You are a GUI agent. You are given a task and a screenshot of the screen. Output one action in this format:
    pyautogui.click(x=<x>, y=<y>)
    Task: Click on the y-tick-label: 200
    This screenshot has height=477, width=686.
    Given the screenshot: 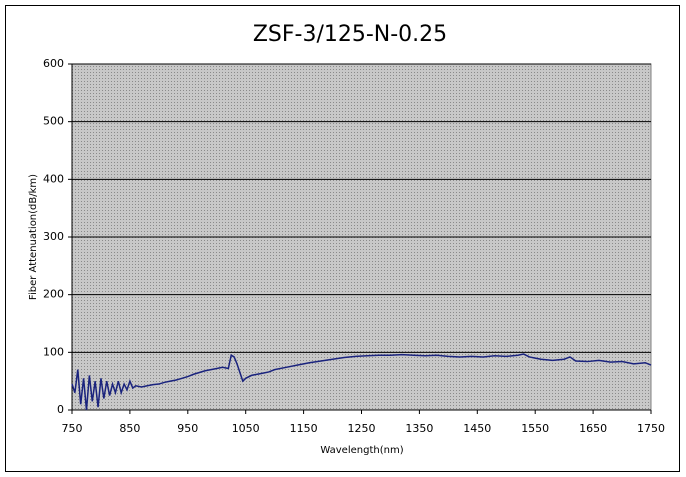 What is the action you would take?
    pyautogui.click(x=53, y=294)
    